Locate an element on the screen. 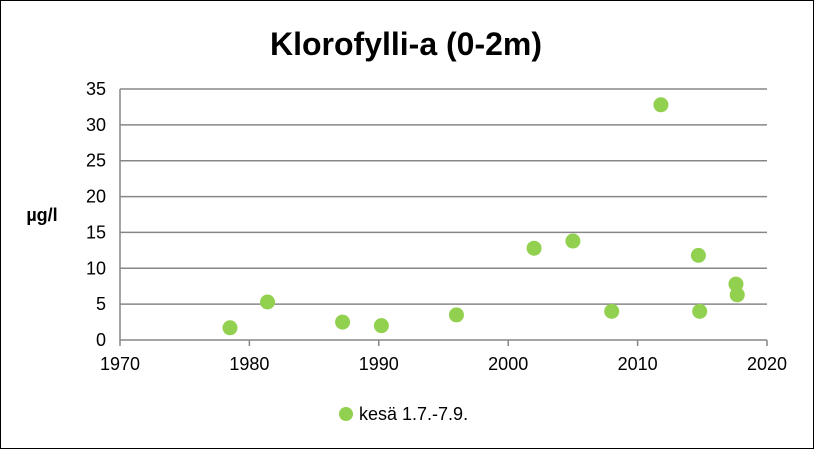 The height and width of the screenshot is (449, 814). y-tick-label-35: 35 is located at coordinates (96, 89).